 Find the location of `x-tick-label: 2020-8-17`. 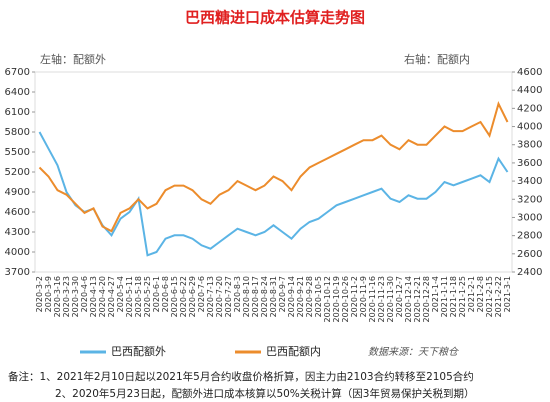

x-tick-label: 2020-8-17 is located at coordinates (255, 296).